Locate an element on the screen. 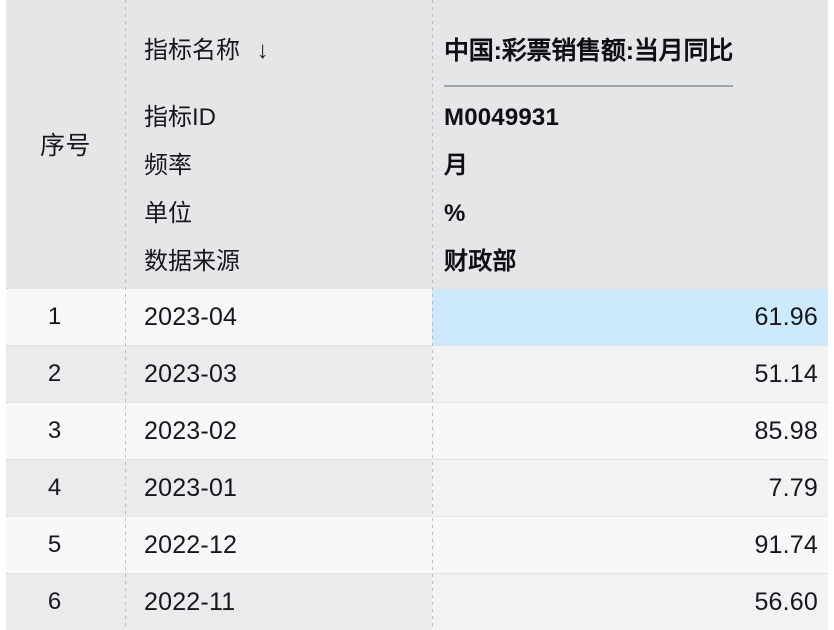  row-date-value: 2022-12 is located at coordinates (191, 544).